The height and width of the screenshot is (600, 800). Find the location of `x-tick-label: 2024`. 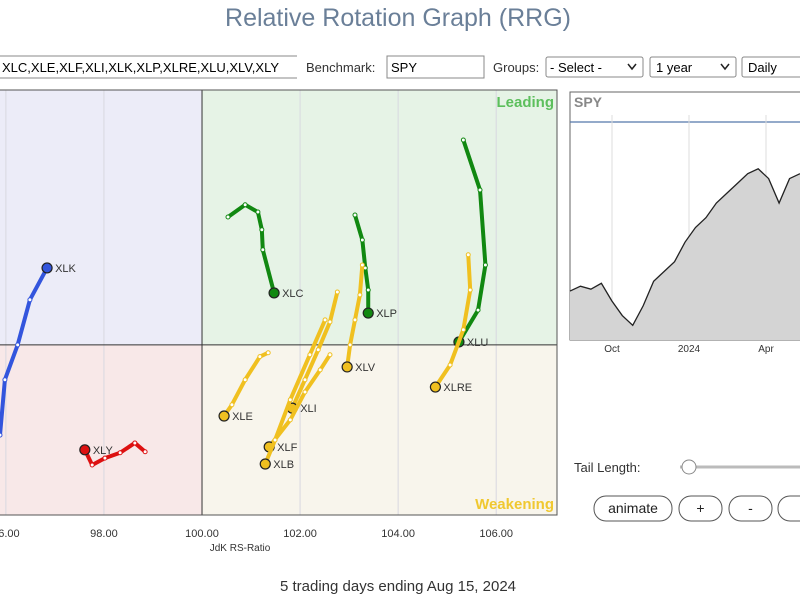

x-tick-label: 2024 is located at coordinates (689, 349).